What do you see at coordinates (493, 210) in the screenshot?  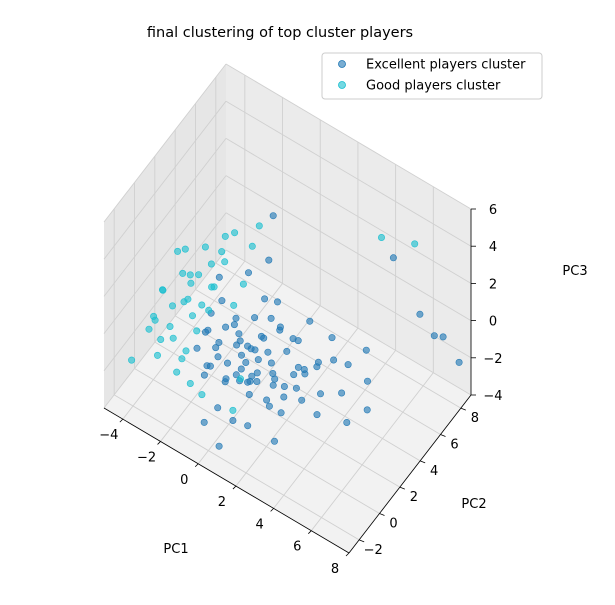 I see `z-tick-label: 6` at bounding box center [493, 210].